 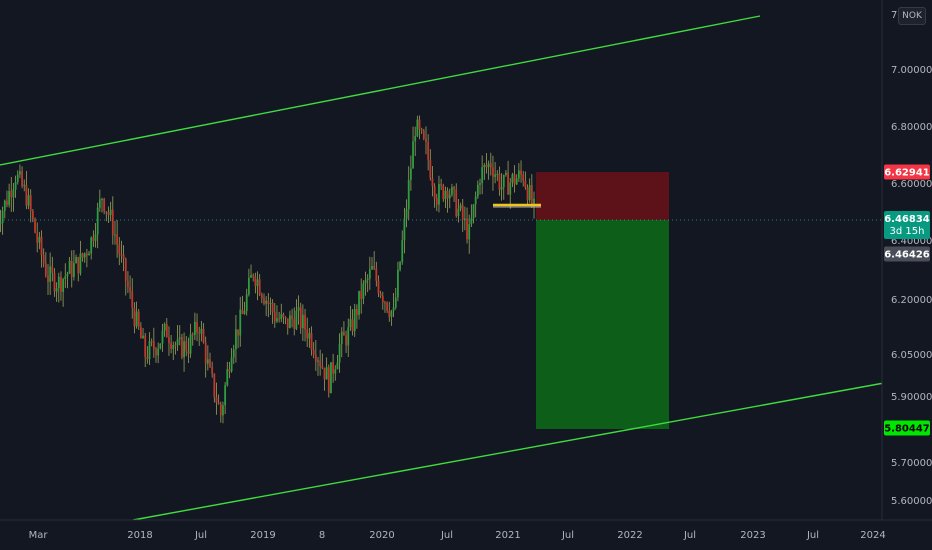 What do you see at coordinates (907, 219) in the screenshot?
I see `last-price-tag-label: 6.46834` at bounding box center [907, 219].